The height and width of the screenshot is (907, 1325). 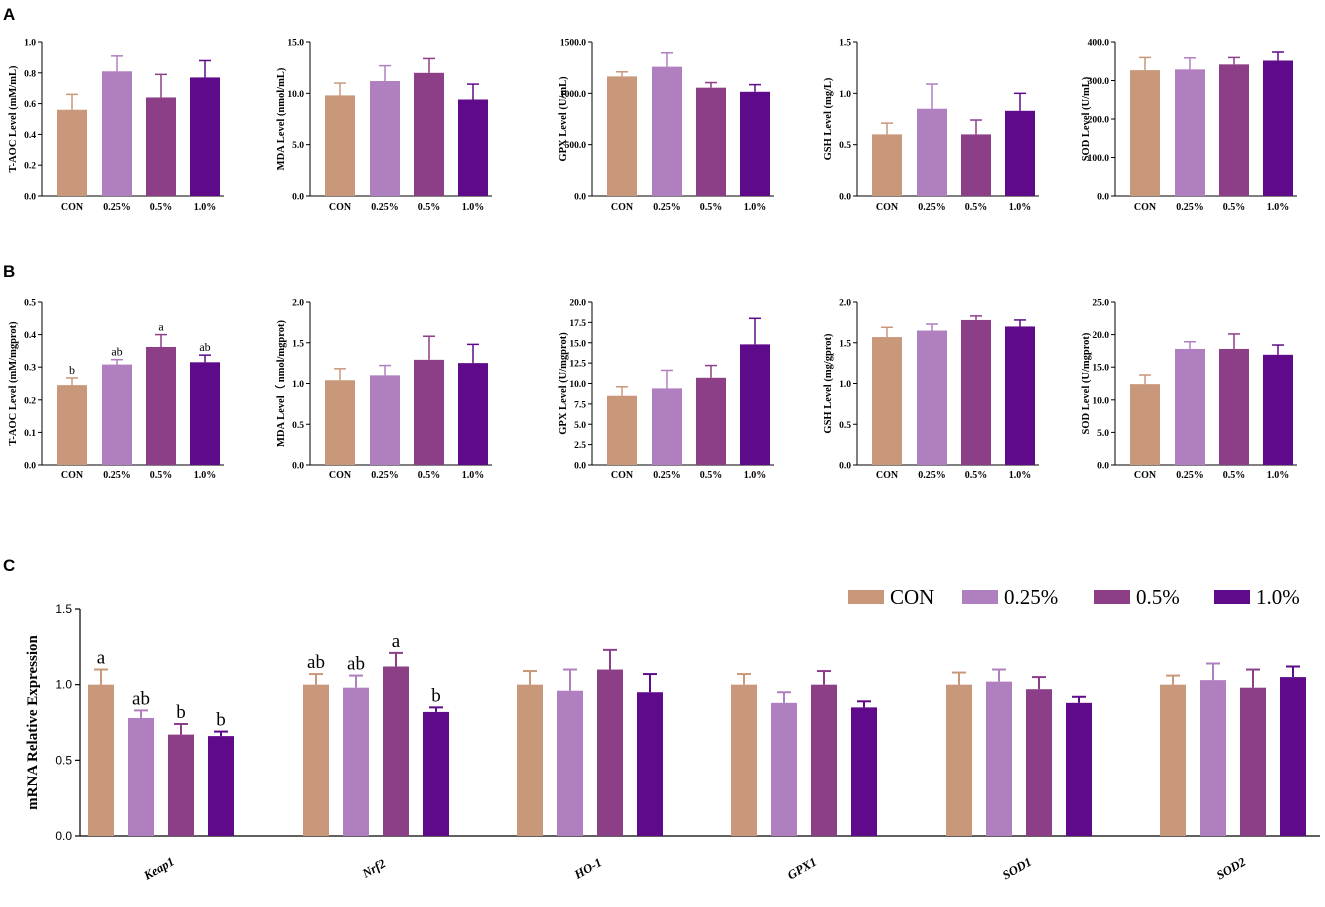 What do you see at coordinates (912, 597) in the screenshot?
I see `legend-label-CON: CON` at bounding box center [912, 597].